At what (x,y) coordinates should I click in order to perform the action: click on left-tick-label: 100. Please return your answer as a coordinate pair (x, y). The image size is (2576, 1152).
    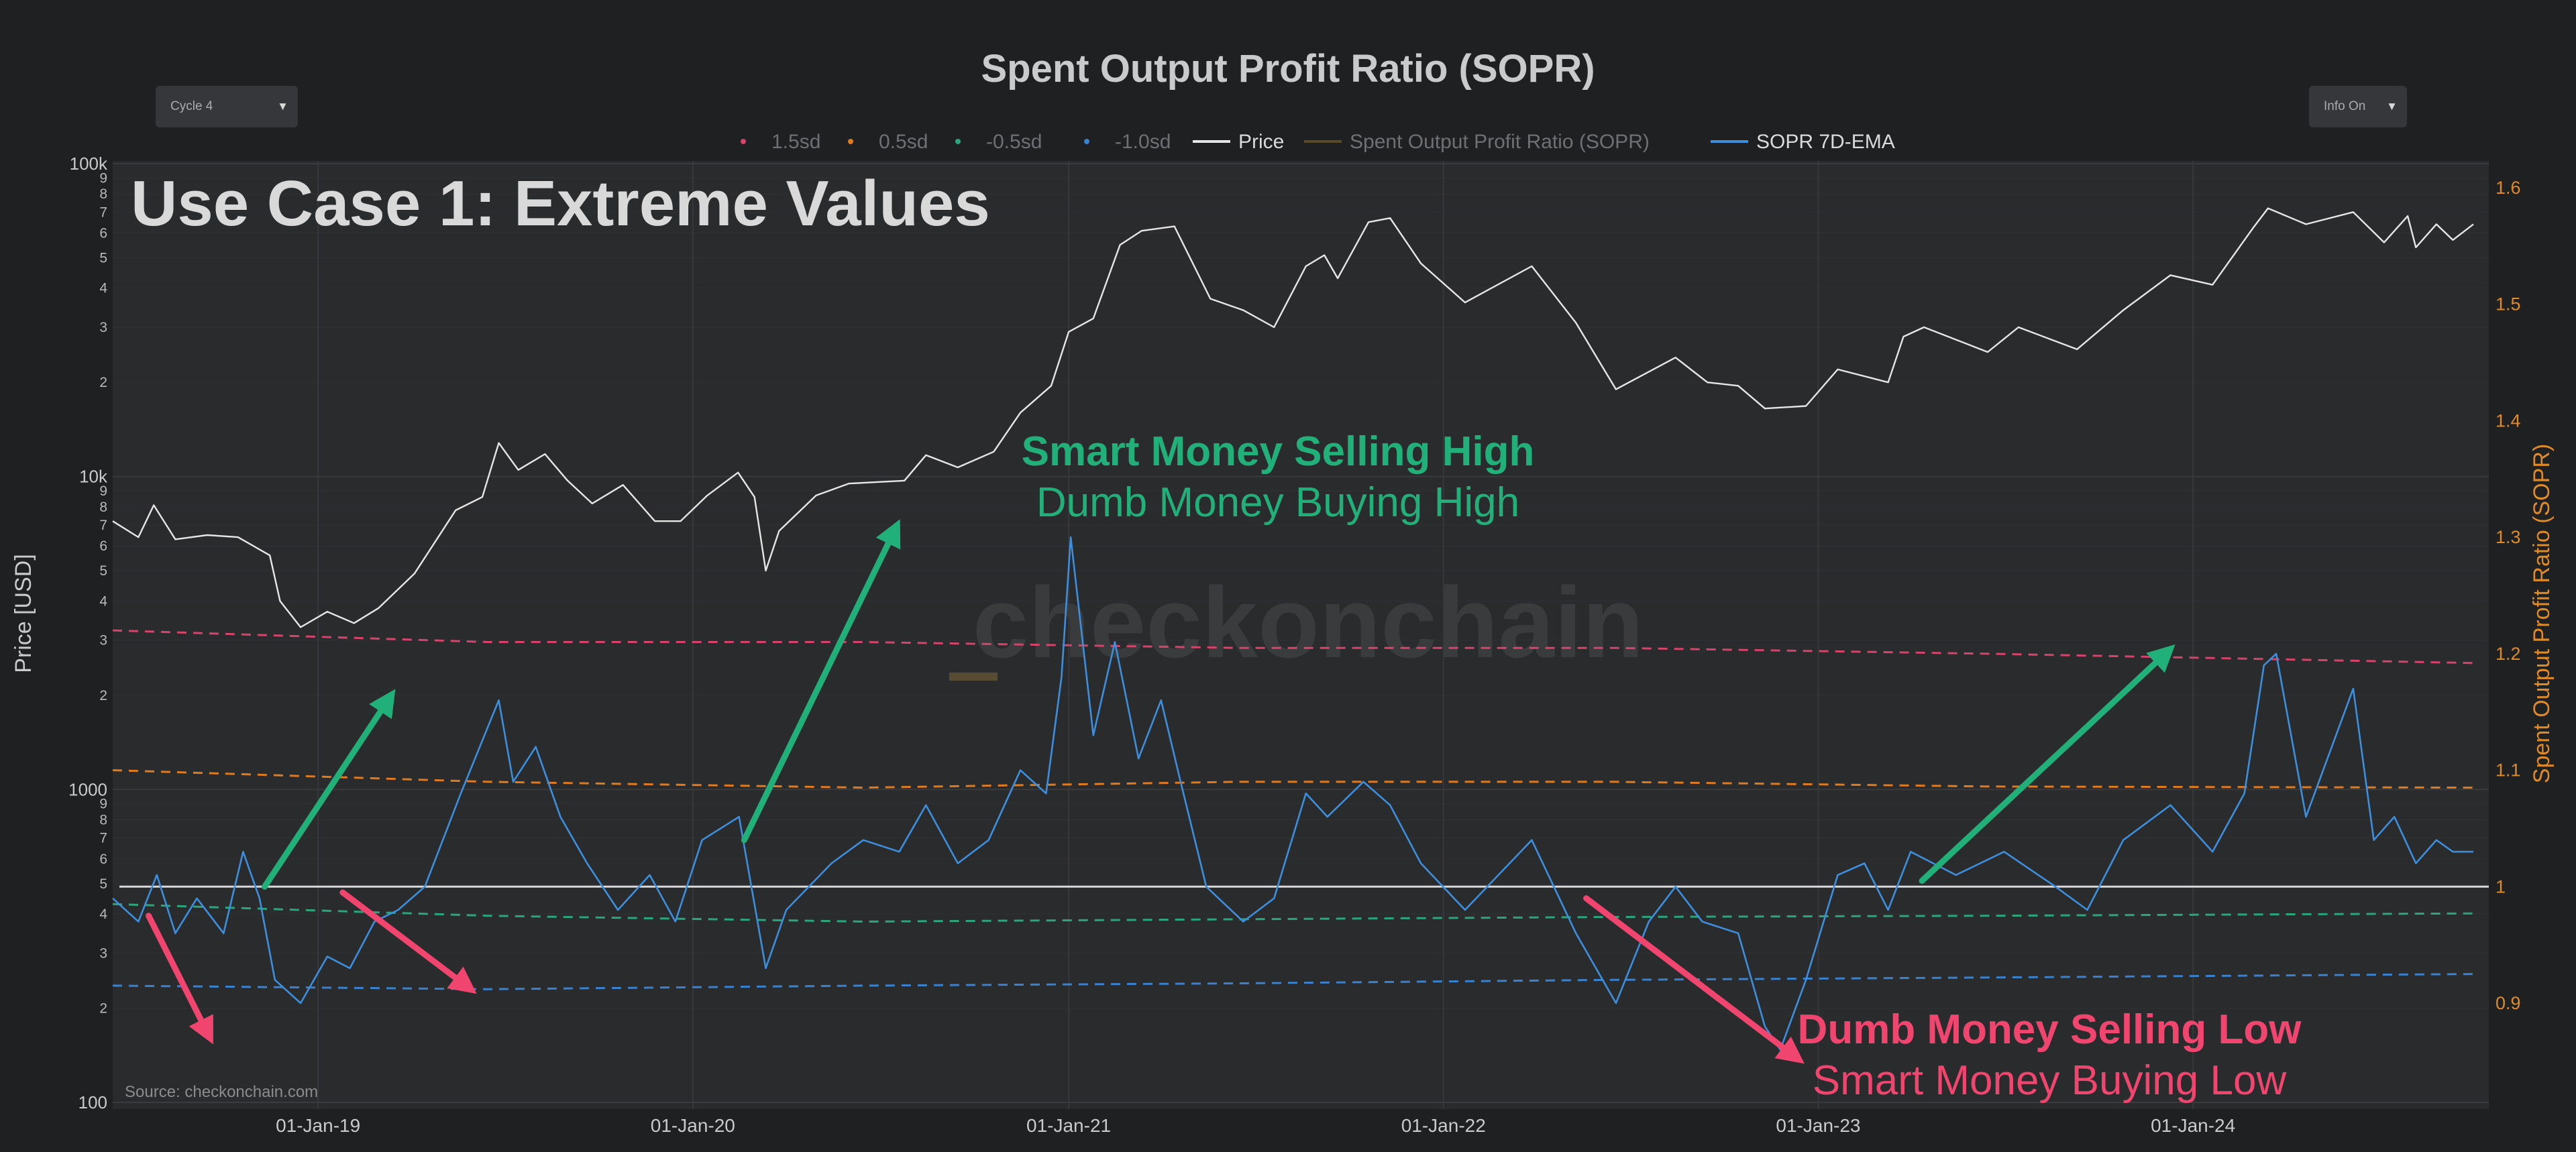
    Looking at the image, I should click on (92, 1102).